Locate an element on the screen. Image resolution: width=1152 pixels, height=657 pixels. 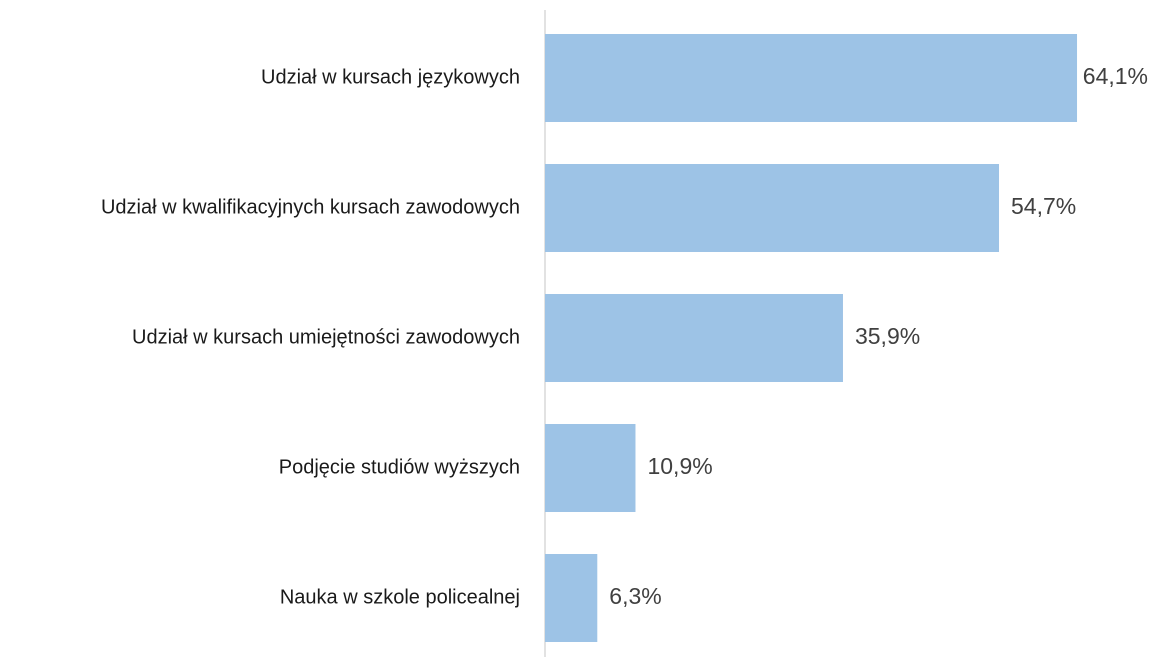
category-label: Nauka w szkole policealnej is located at coordinates (400, 597).